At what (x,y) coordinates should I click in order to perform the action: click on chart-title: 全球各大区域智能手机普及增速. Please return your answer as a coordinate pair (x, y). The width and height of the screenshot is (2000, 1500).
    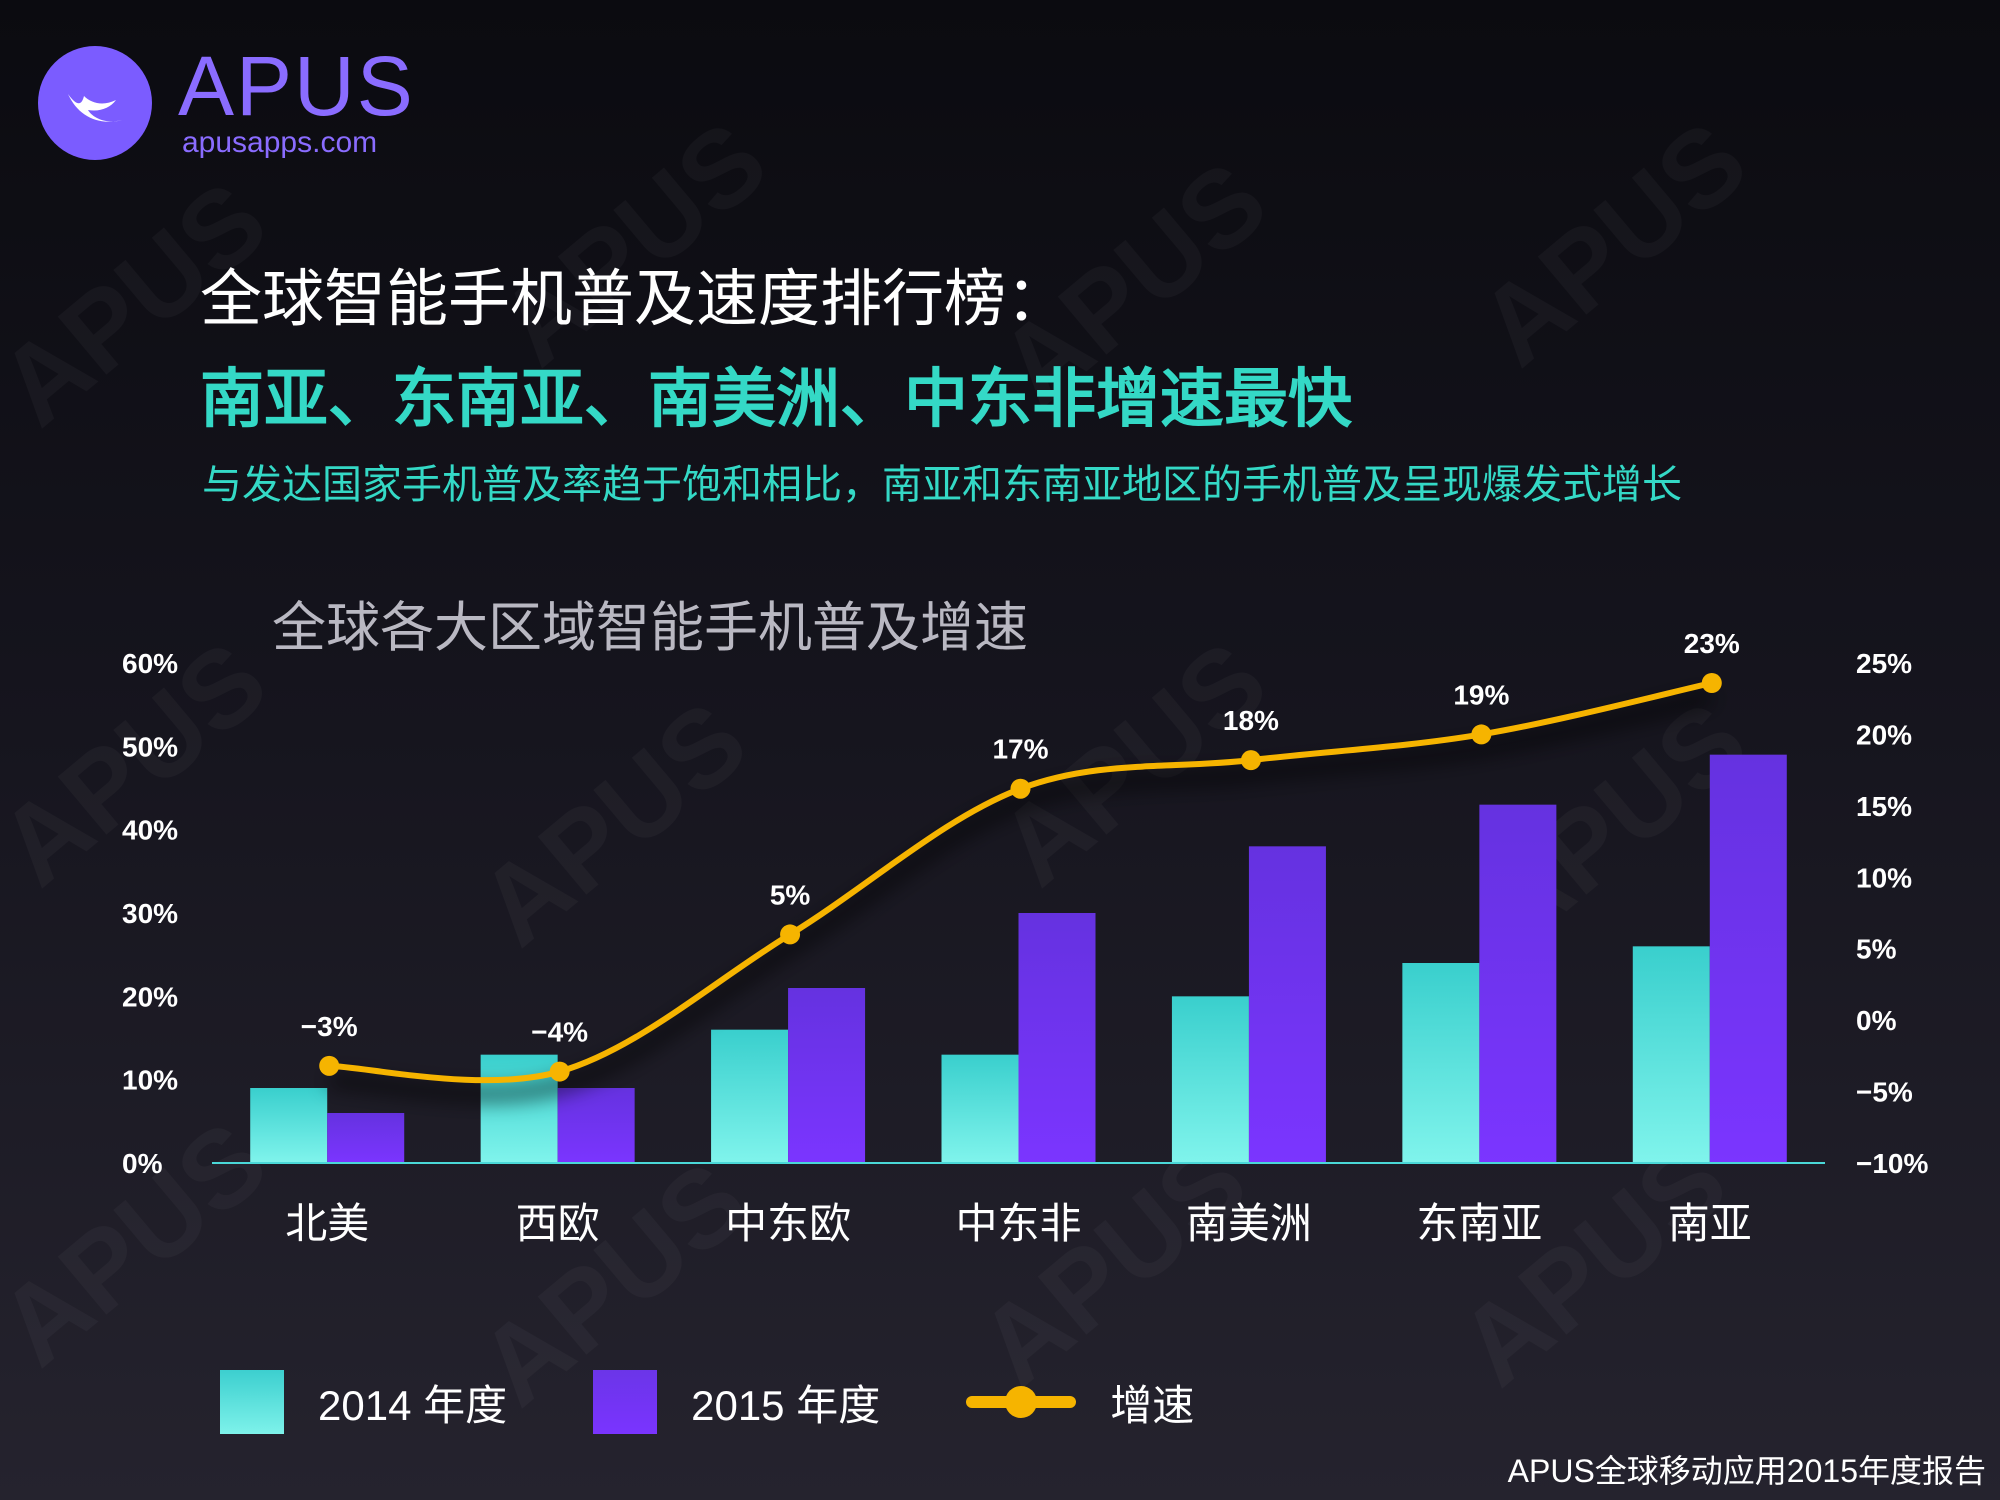
    Looking at the image, I should click on (650, 627).